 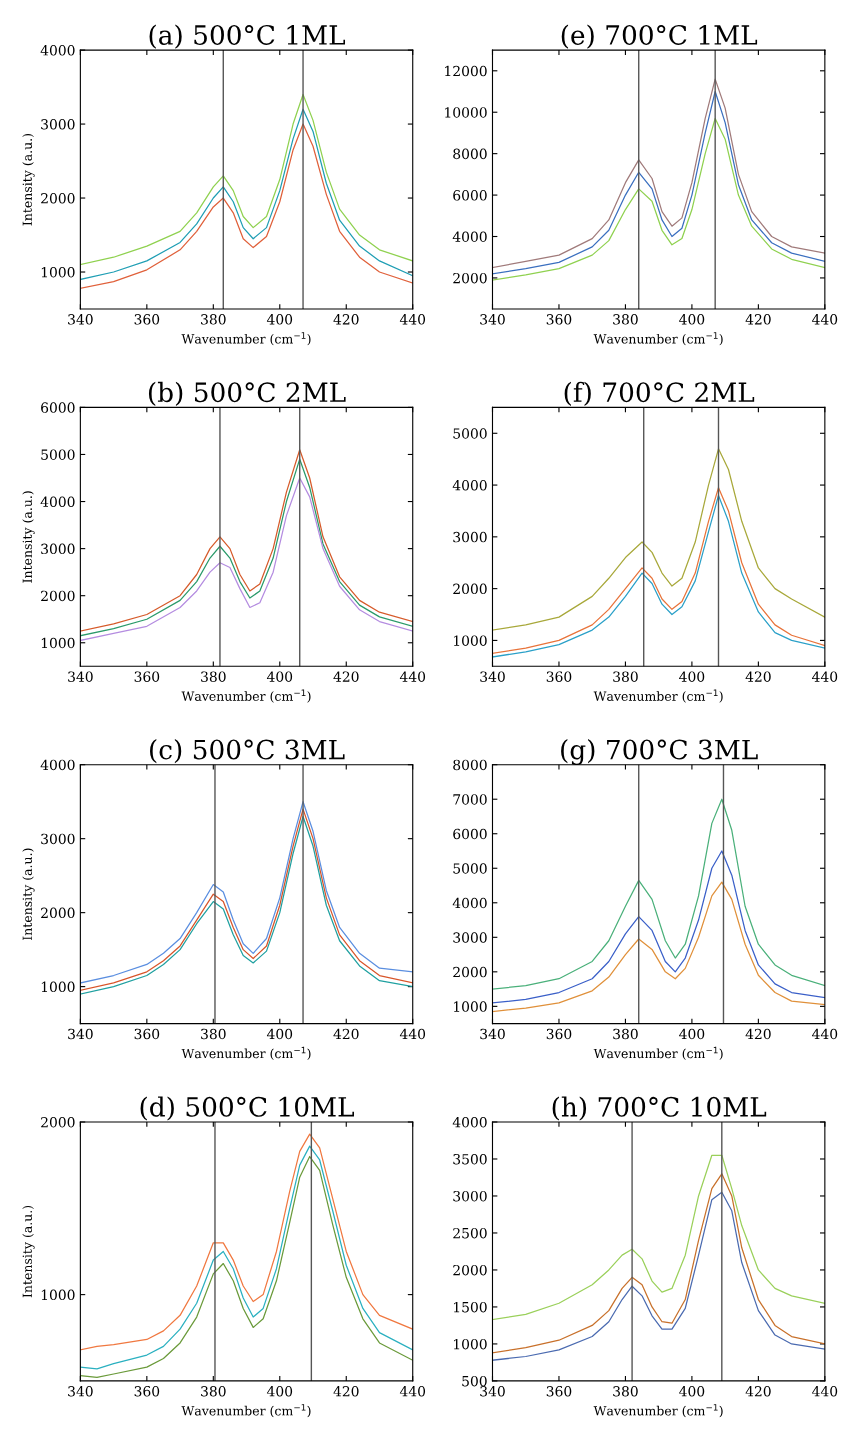 What do you see at coordinates (470, 1159) in the screenshot?
I see `y-tick-label: 3500` at bounding box center [470, 1159].